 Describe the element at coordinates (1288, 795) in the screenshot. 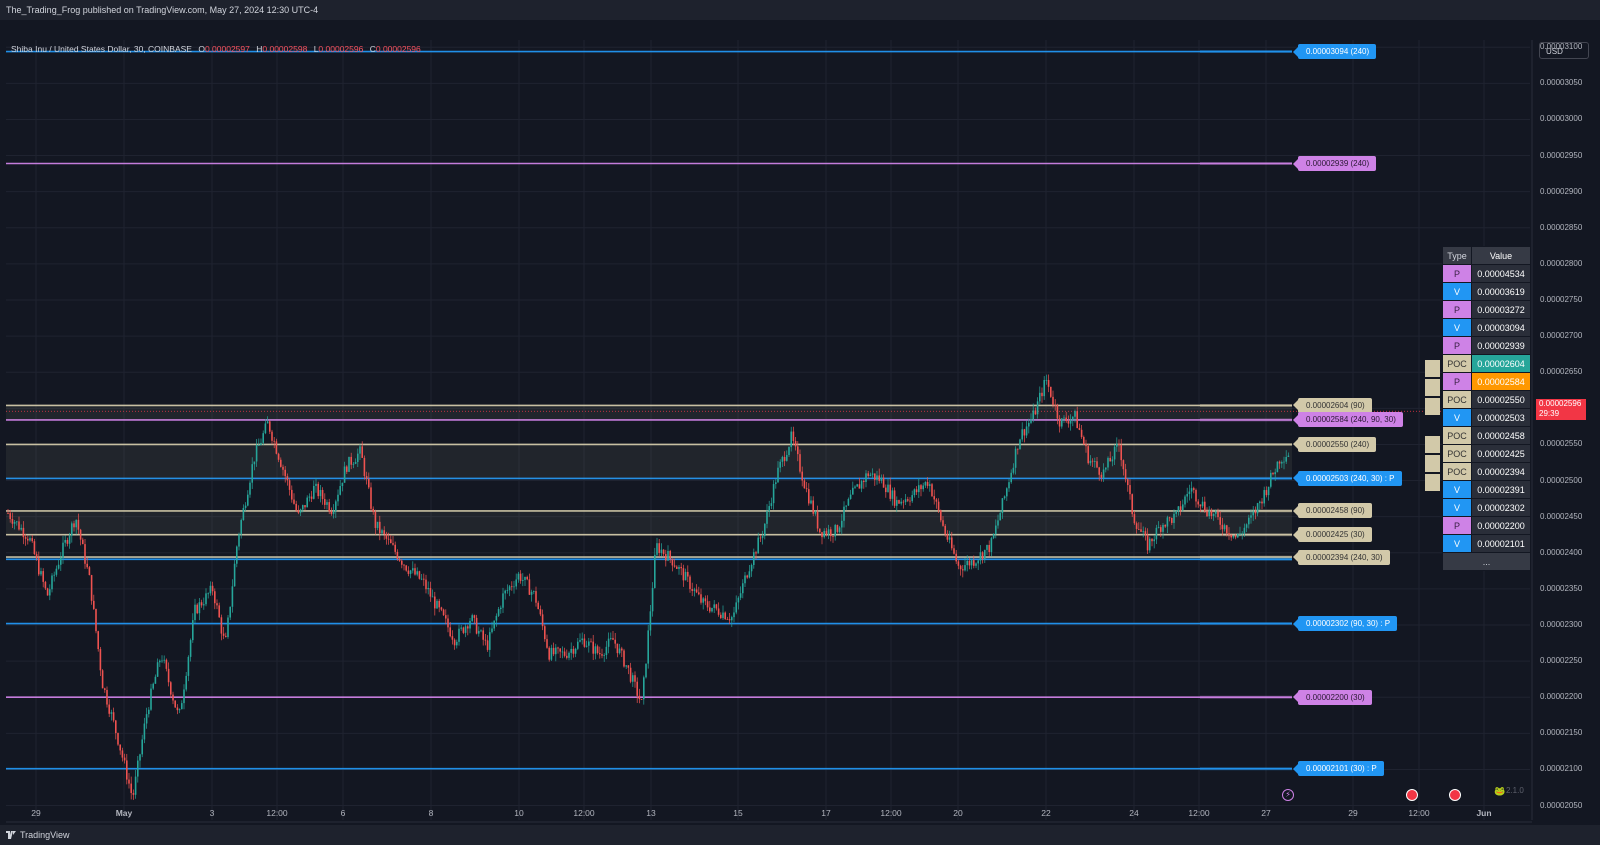

I see `lightning-icon: ⚡` at that location.